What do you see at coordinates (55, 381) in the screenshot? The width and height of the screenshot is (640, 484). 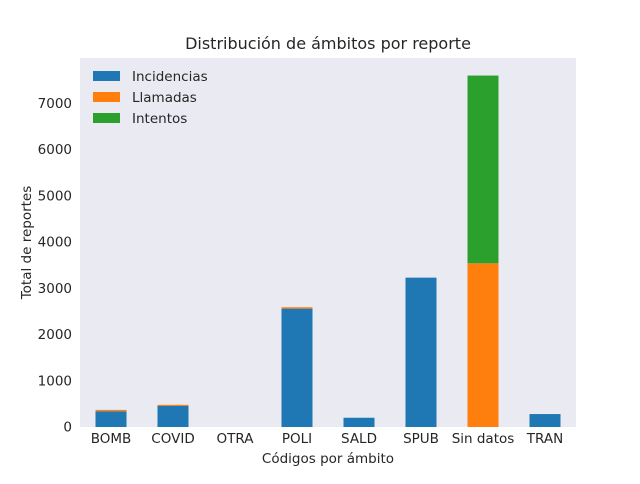 I see `y-tick-label: 1000` at bounding box center [55, 381].